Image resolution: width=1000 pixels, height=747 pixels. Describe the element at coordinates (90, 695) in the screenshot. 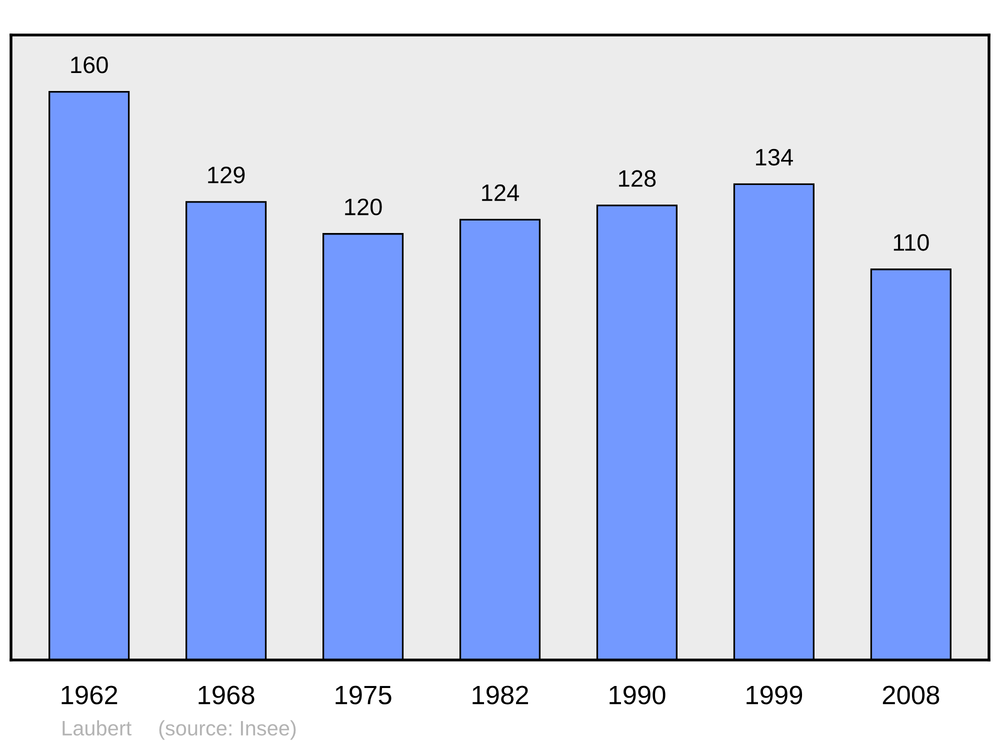

I see `x-tick-label: 1962` at that location.